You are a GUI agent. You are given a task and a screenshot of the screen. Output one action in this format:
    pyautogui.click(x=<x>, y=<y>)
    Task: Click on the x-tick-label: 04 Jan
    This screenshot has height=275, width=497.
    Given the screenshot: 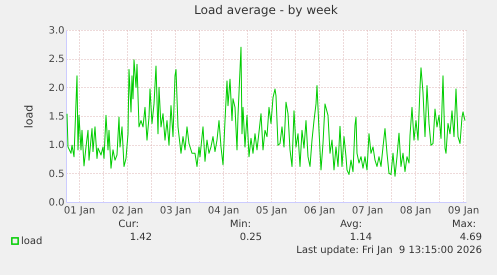 What is the action you would take?
    pyautogui.click(x=224, y=211)
    